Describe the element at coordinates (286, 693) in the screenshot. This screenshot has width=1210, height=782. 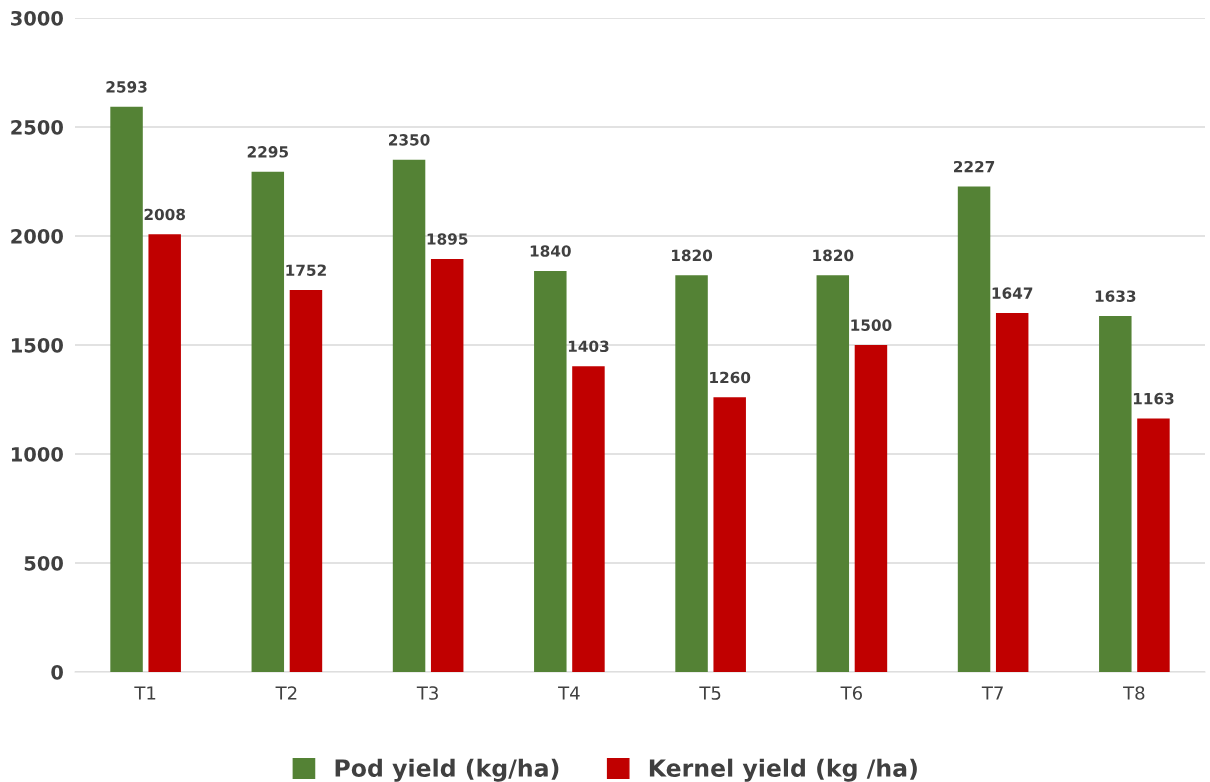
I see `x-tick-label: T2` at that location.